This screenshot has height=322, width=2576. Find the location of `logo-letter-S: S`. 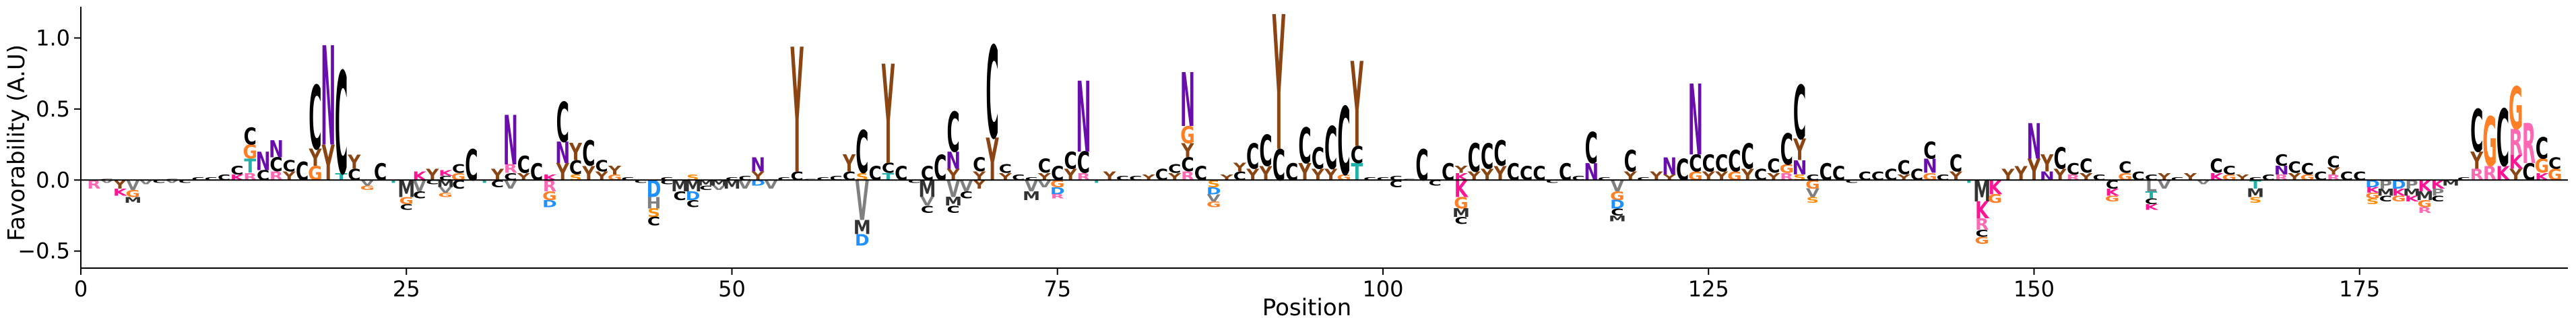

logo-letter-S: S is located at coordinates (653, 213).